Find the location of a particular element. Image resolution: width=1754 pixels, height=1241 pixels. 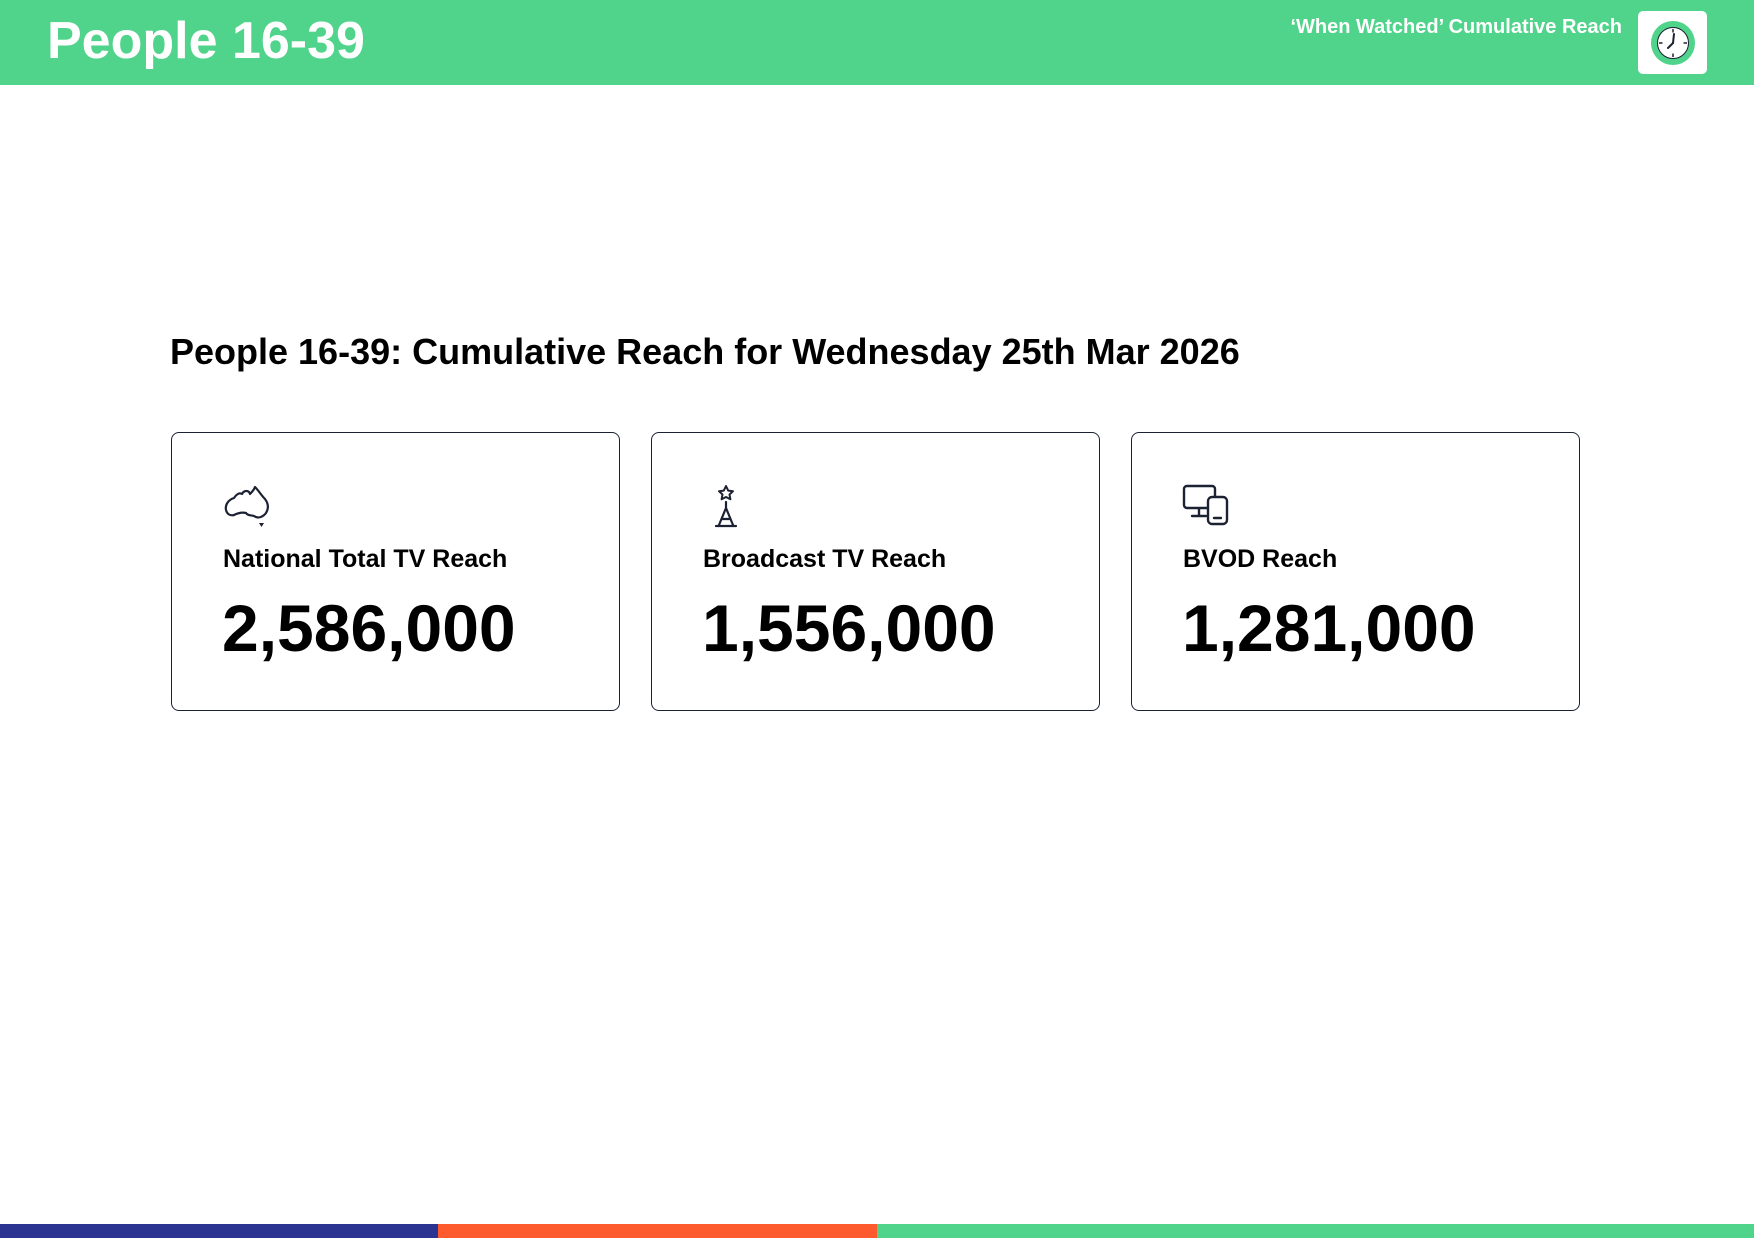

broadcast-tower-icon is located at coordinates (726, 506).